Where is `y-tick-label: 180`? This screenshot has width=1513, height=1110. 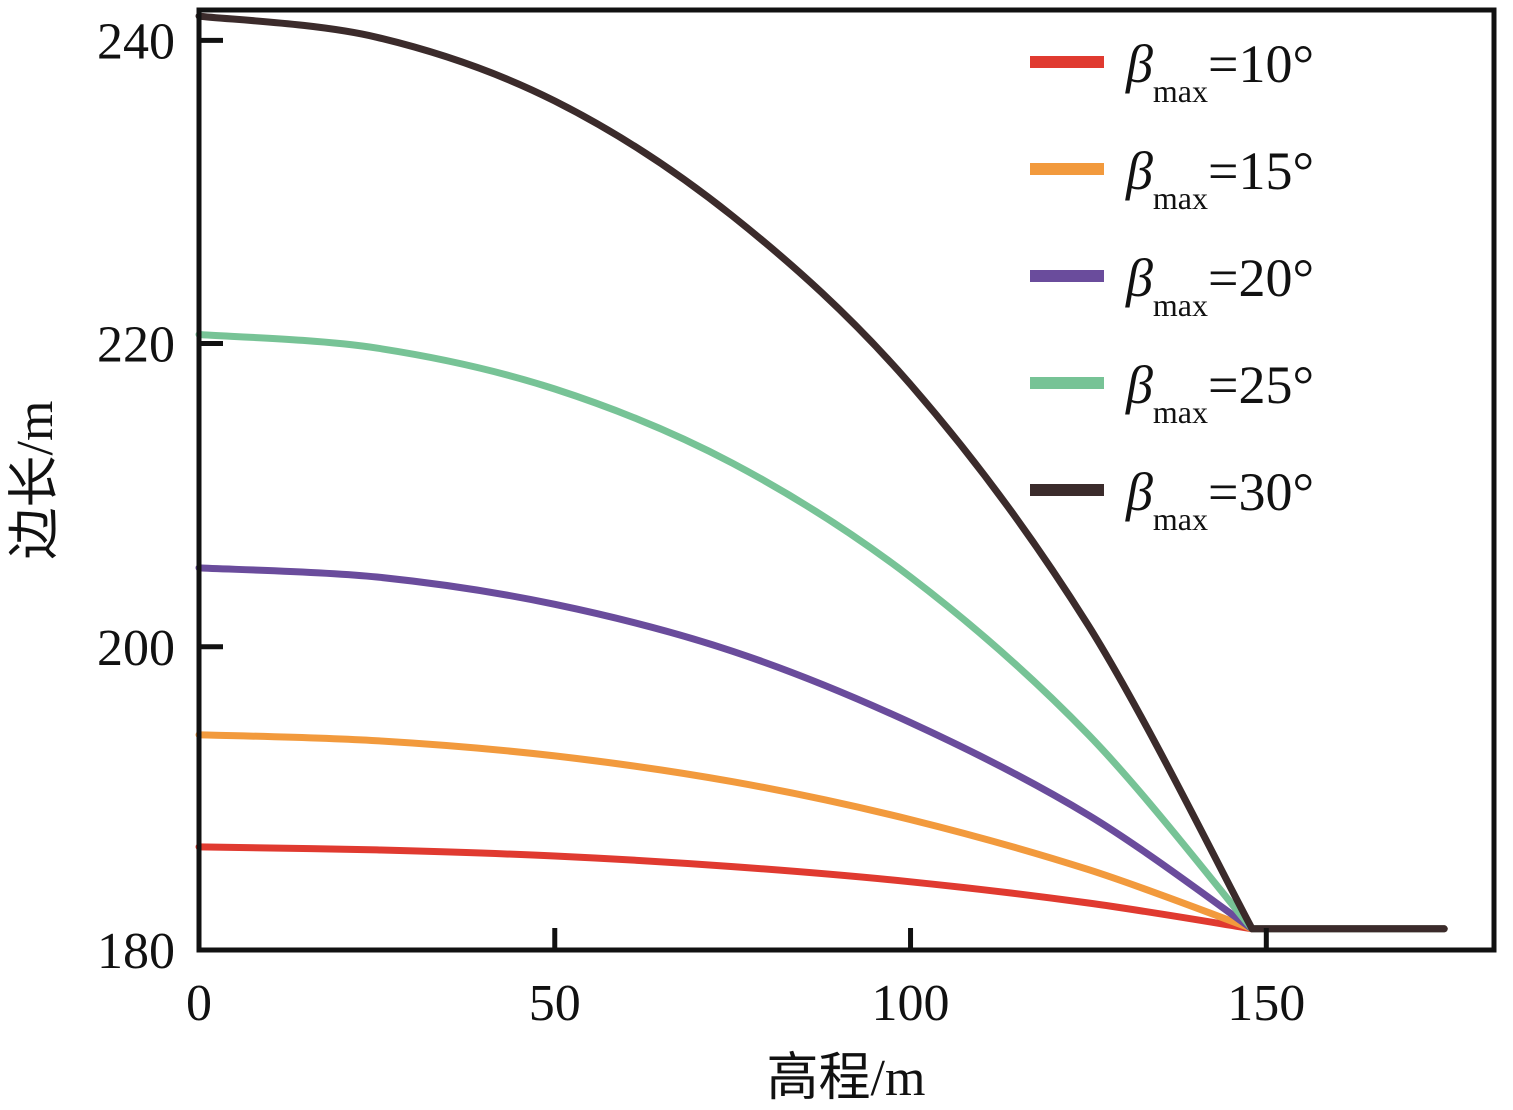 y-tick-label: 180 is located at coordinates (136, 951).